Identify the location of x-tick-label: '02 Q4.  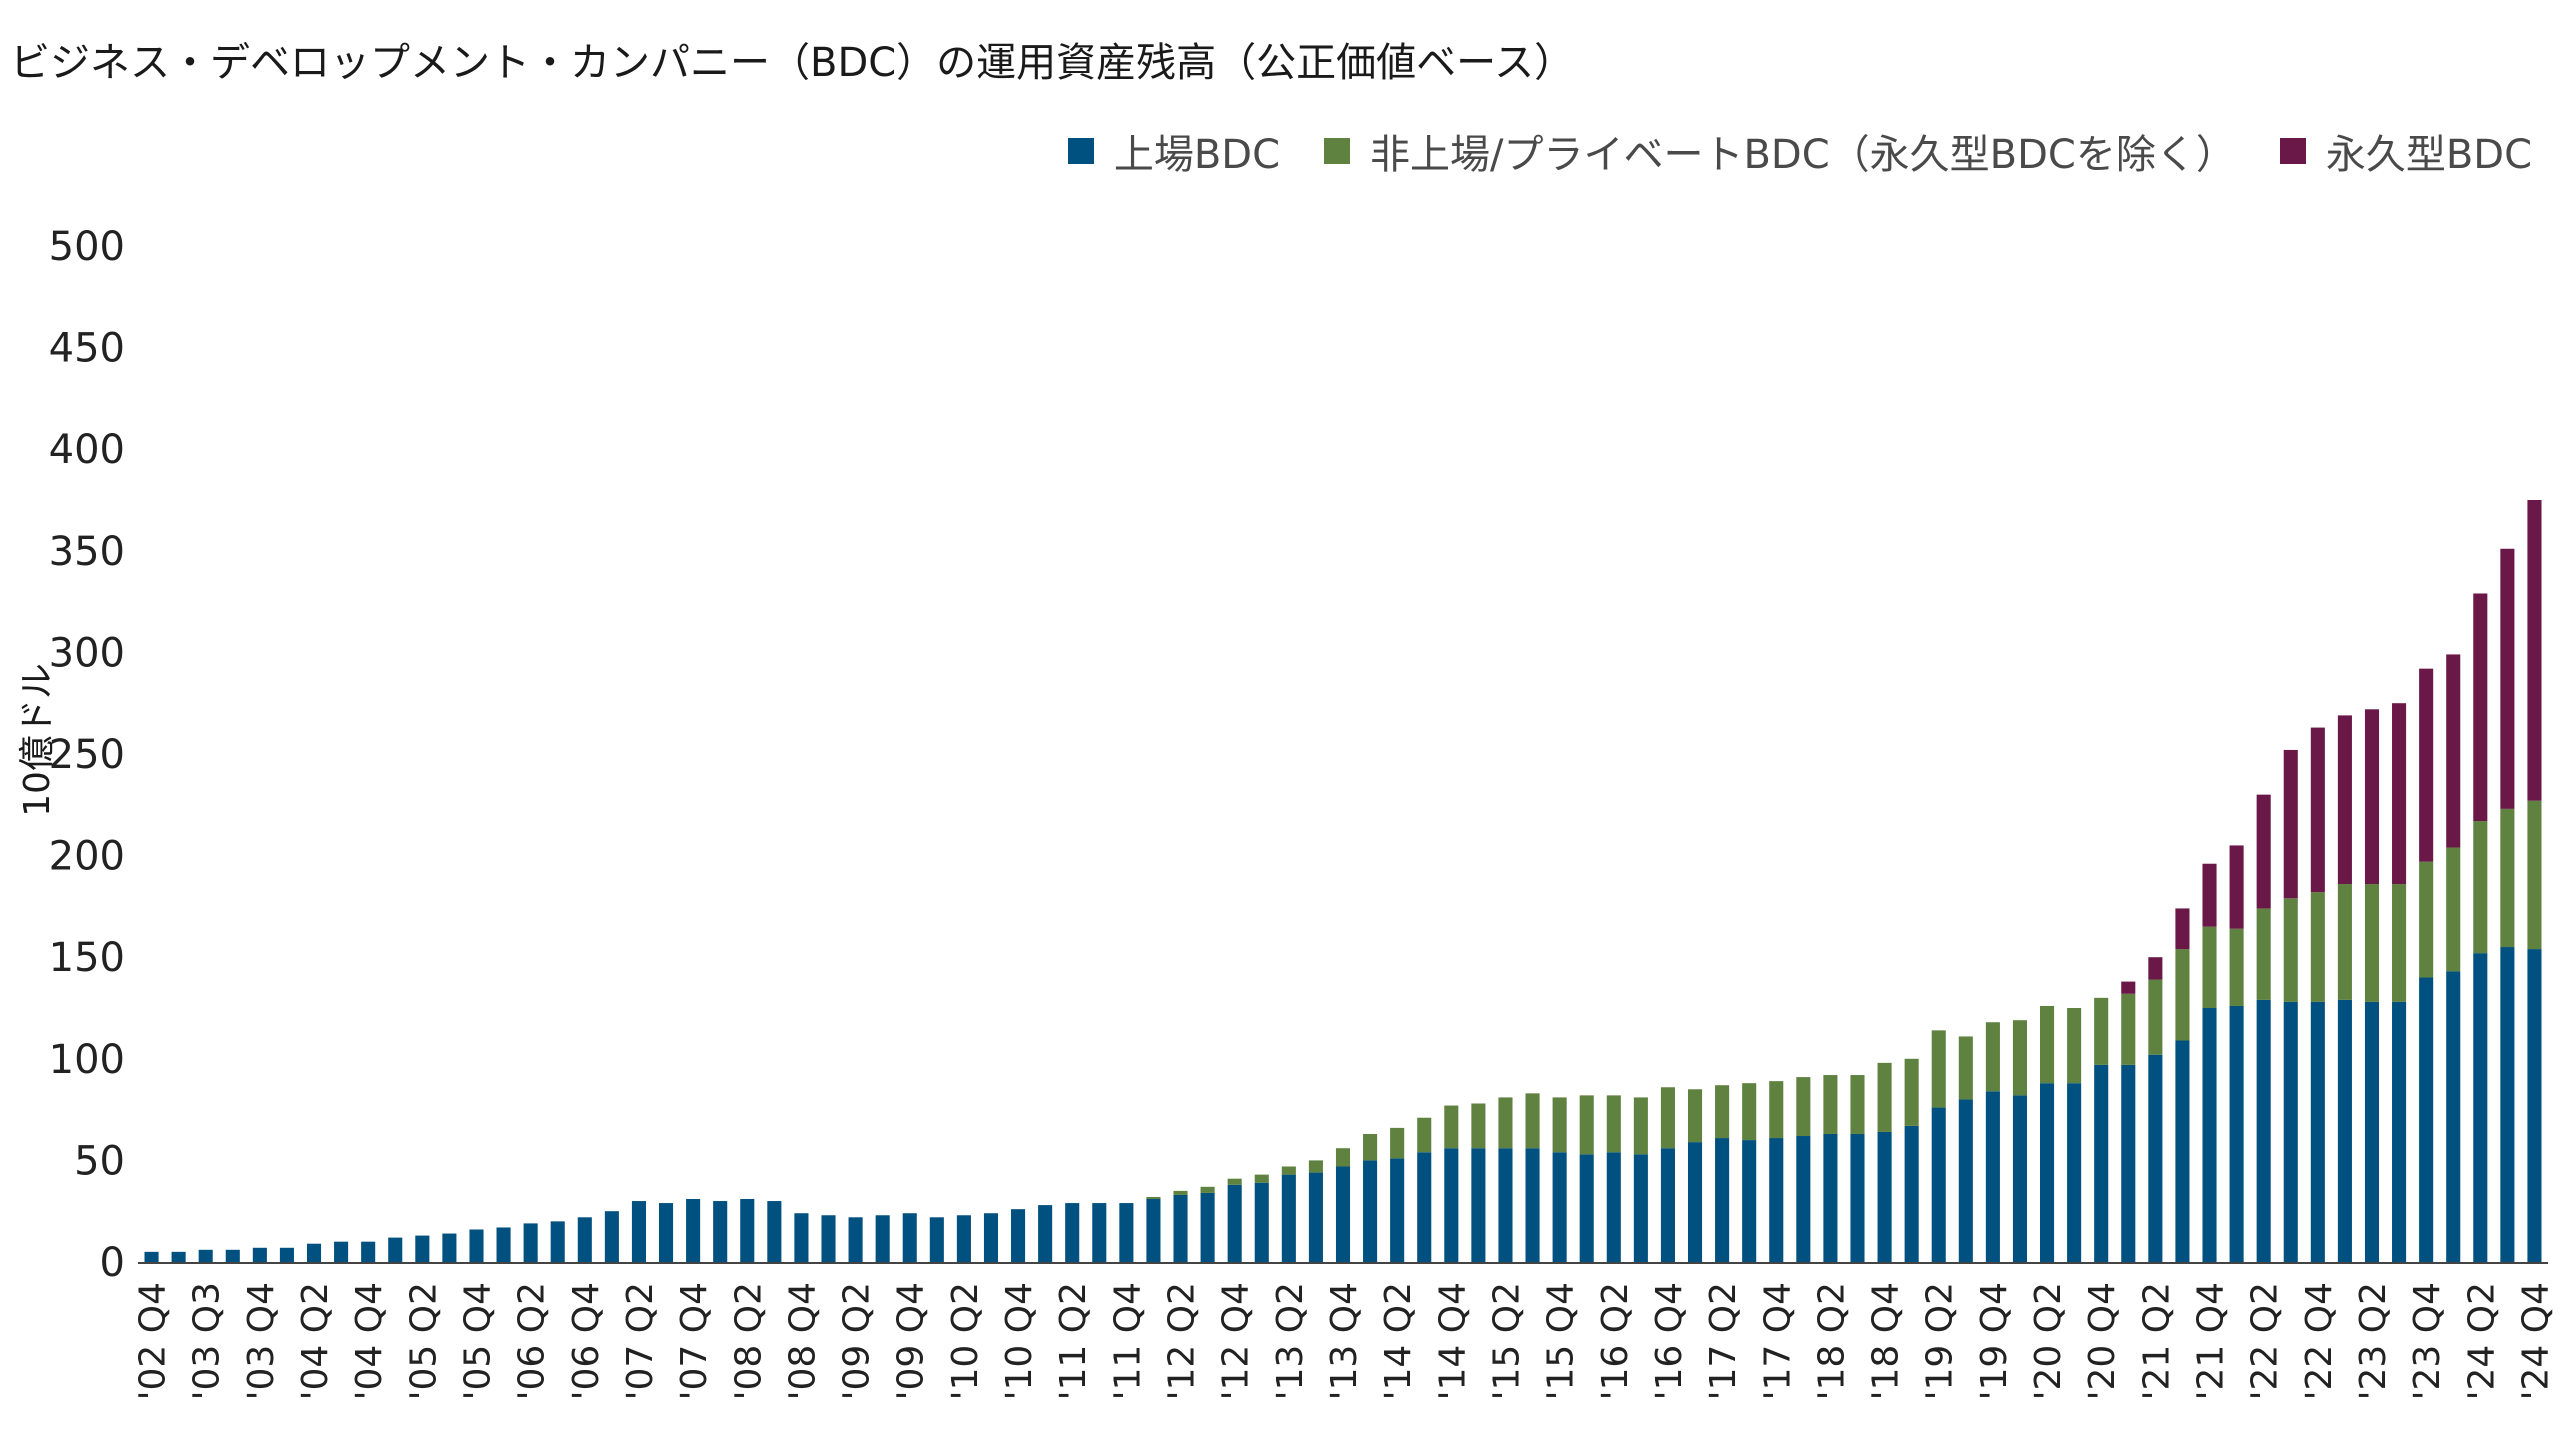
(153, 1341).